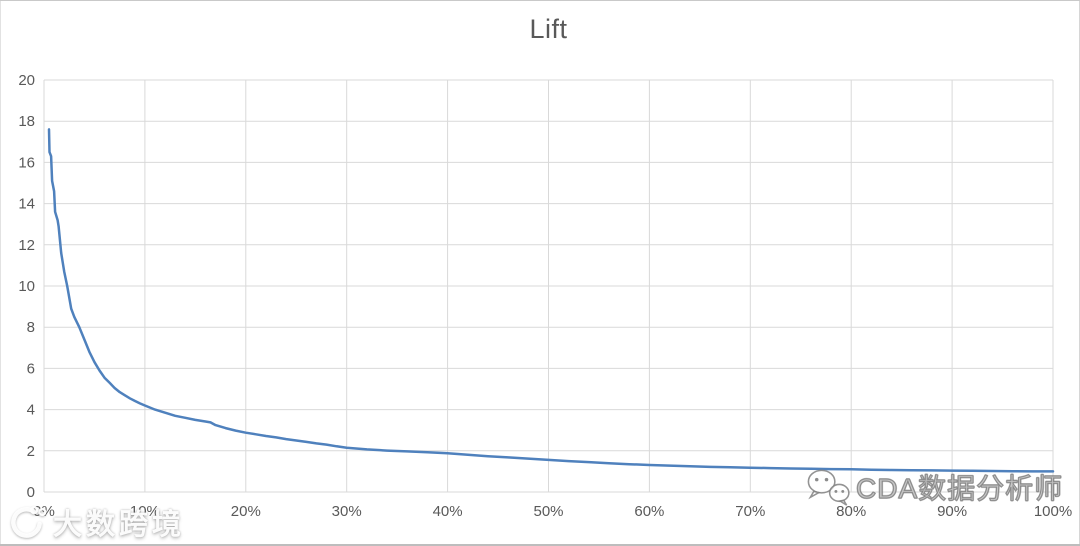 This screenshot has width=1080, height=546. What do you see at coordinates (26, 80) in the screenshot?
I see `y-axis-tick-label: 20` at bounding box center [26, 80].